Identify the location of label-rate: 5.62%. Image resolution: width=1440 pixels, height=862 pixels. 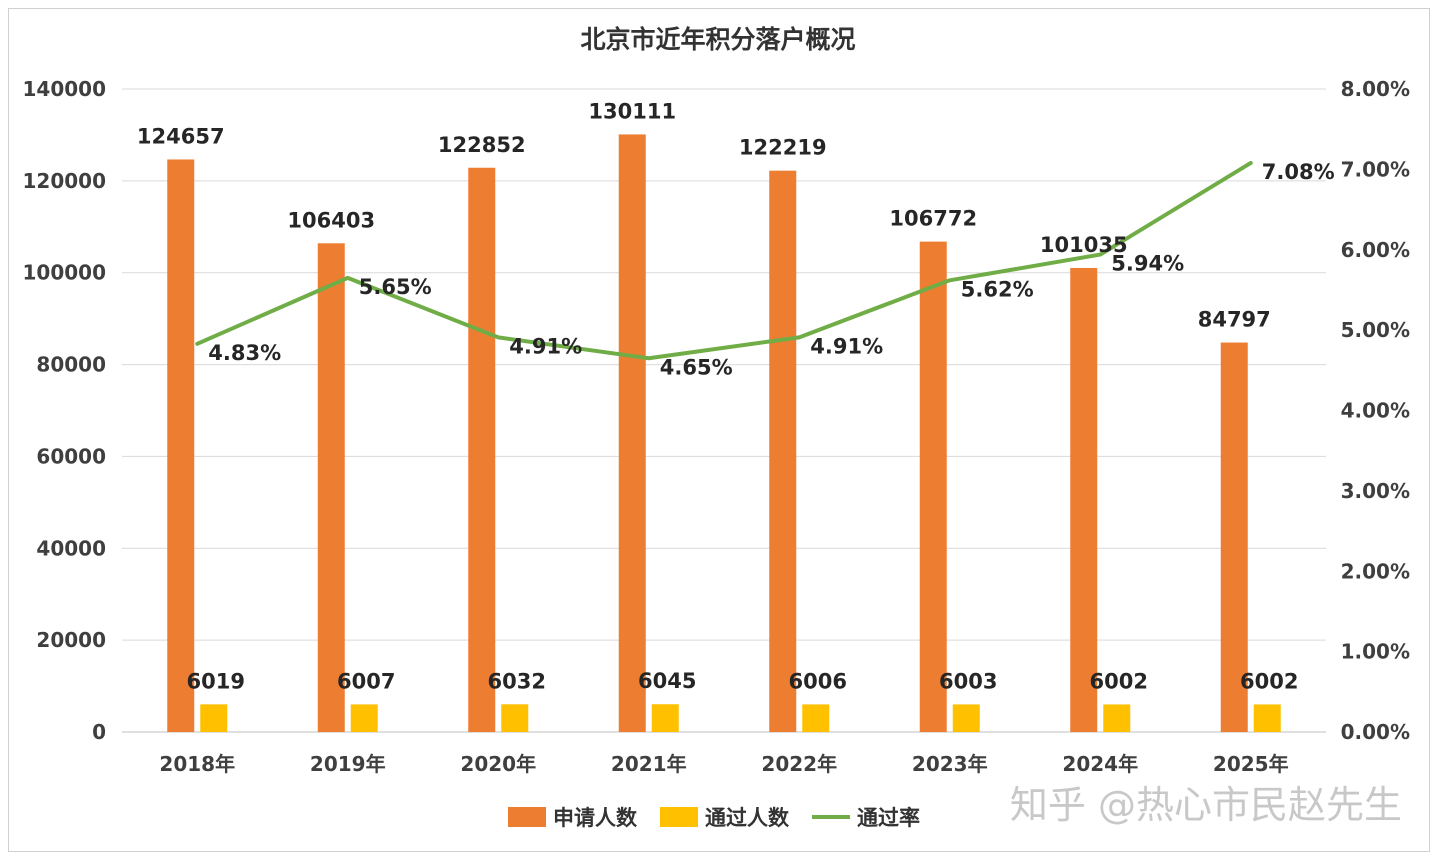
(997, 289).